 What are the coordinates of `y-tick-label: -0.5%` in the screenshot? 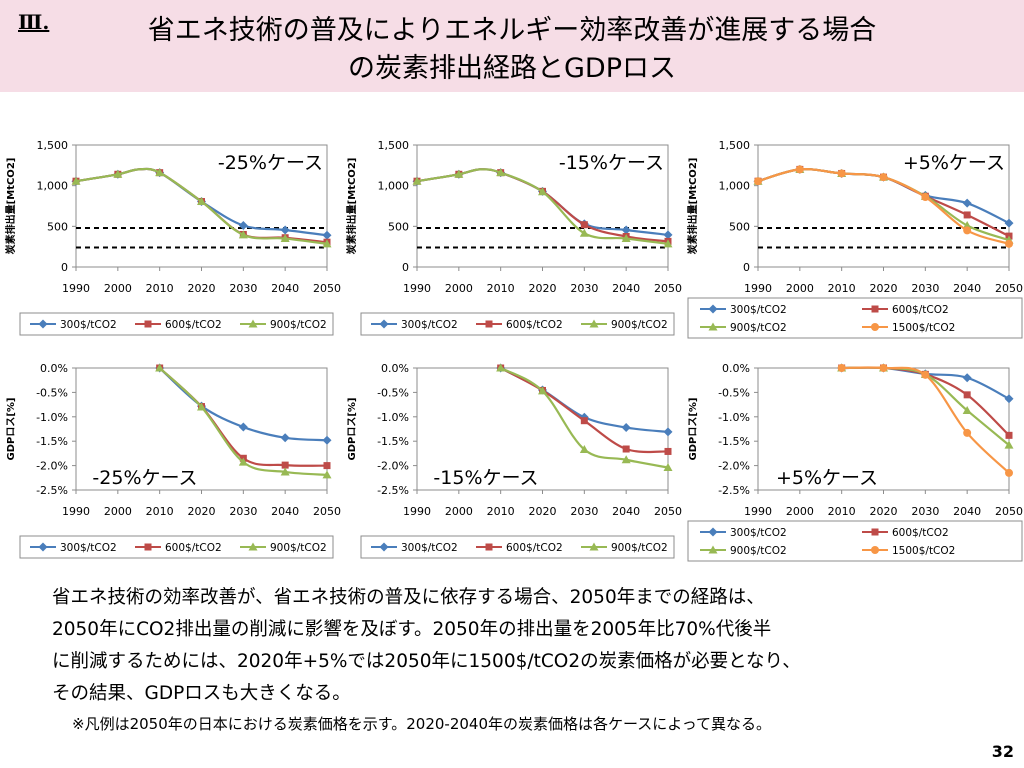 It's located at (734, 392).